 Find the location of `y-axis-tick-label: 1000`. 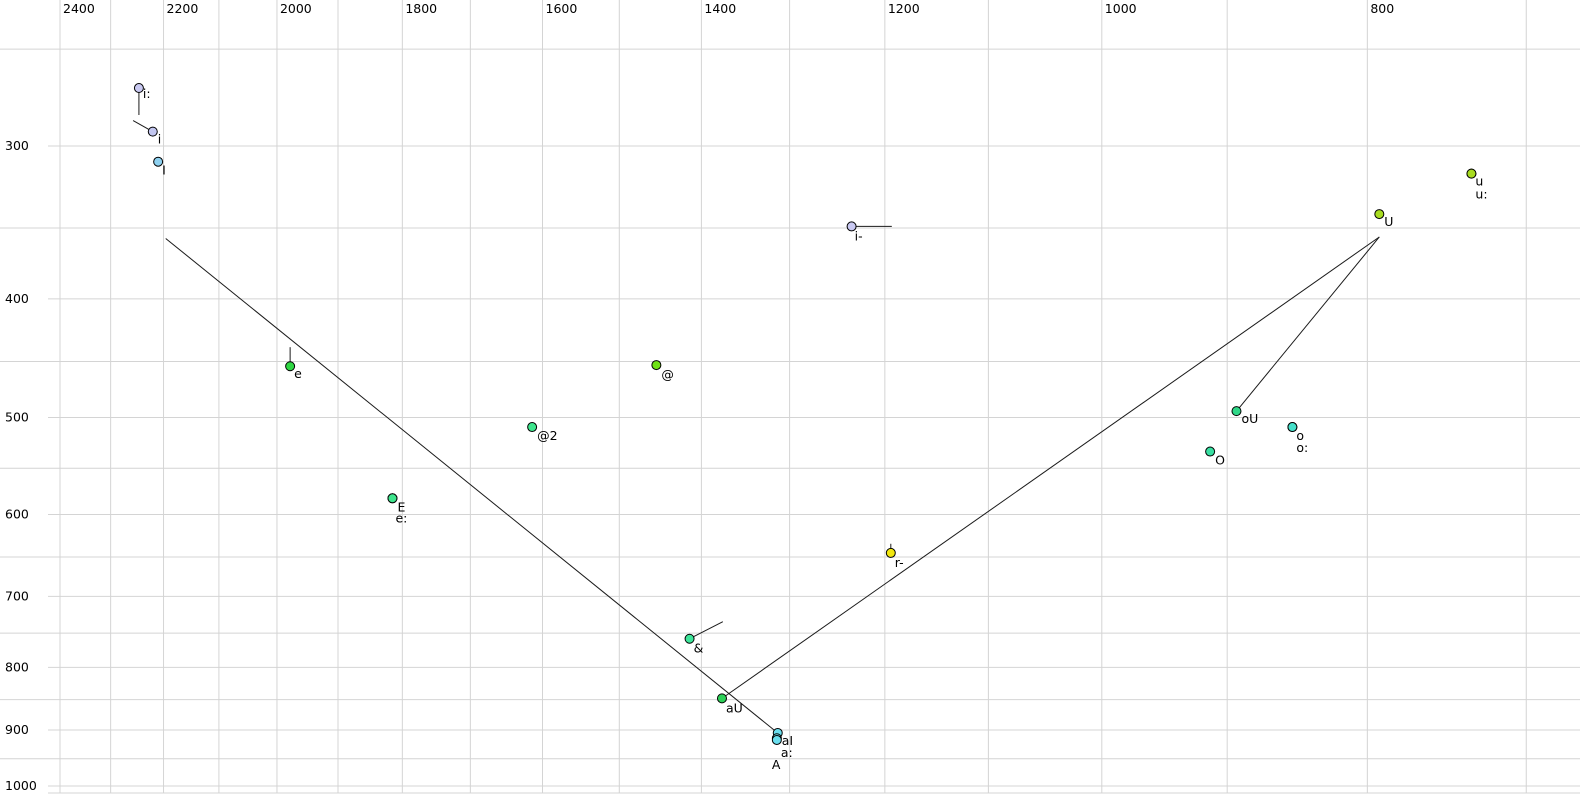

y-axis-tick-label: 1000 is located at coordinates (21, 785).